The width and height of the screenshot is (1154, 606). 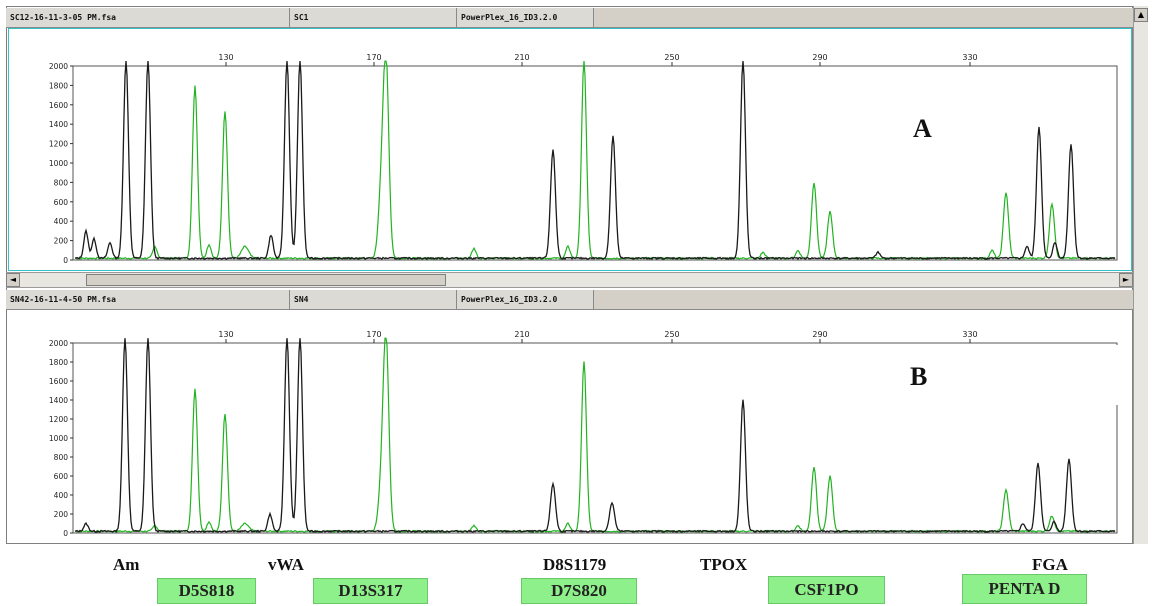 I want to click on panel-b-y-tick-label: 1200, so click(x=58, y=419).